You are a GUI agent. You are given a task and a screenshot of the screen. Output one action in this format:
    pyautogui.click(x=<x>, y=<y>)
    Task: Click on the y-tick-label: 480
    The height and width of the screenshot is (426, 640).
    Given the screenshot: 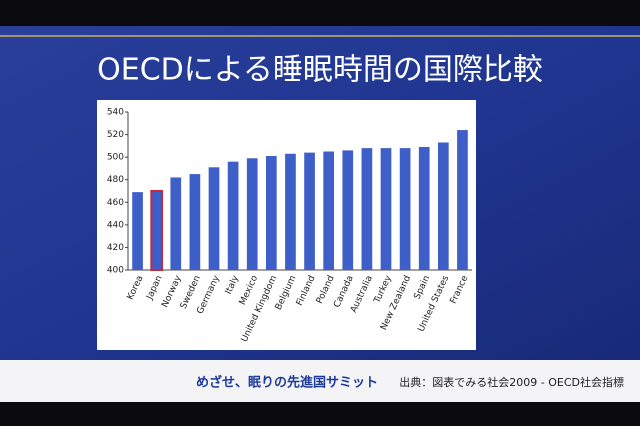 What is the action you would take?
    pyautogui.click(x=115, y=180)
    